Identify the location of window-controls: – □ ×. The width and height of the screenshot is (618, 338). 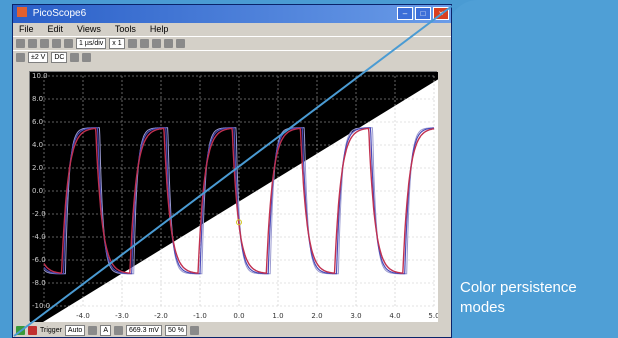
(423, 13).